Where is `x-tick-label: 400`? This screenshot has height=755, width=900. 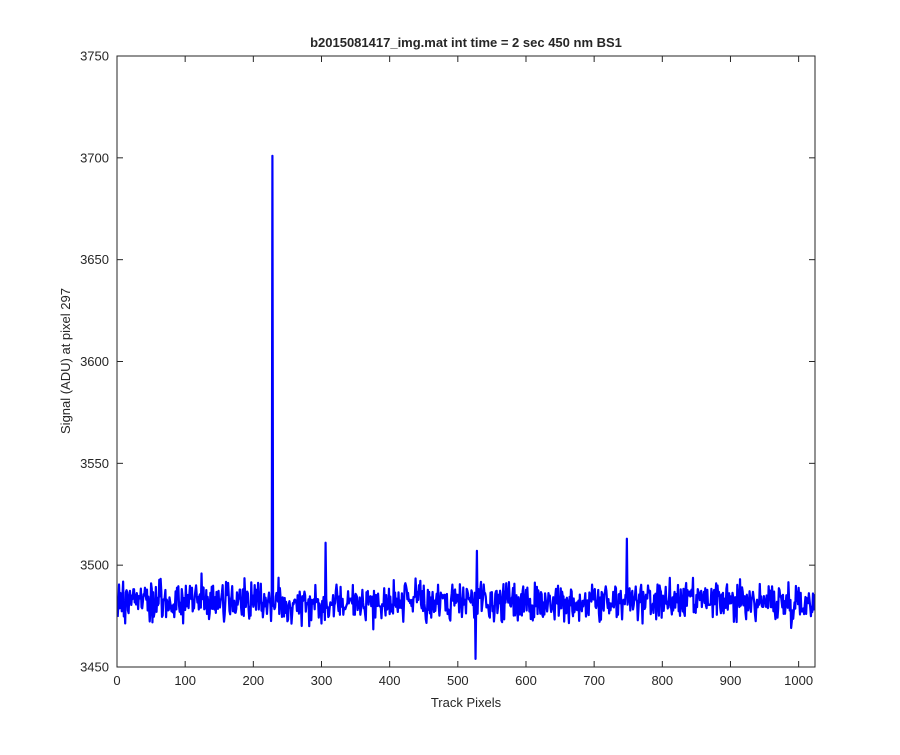
x-tick-label: 400 is located at coordinates (390, 680).